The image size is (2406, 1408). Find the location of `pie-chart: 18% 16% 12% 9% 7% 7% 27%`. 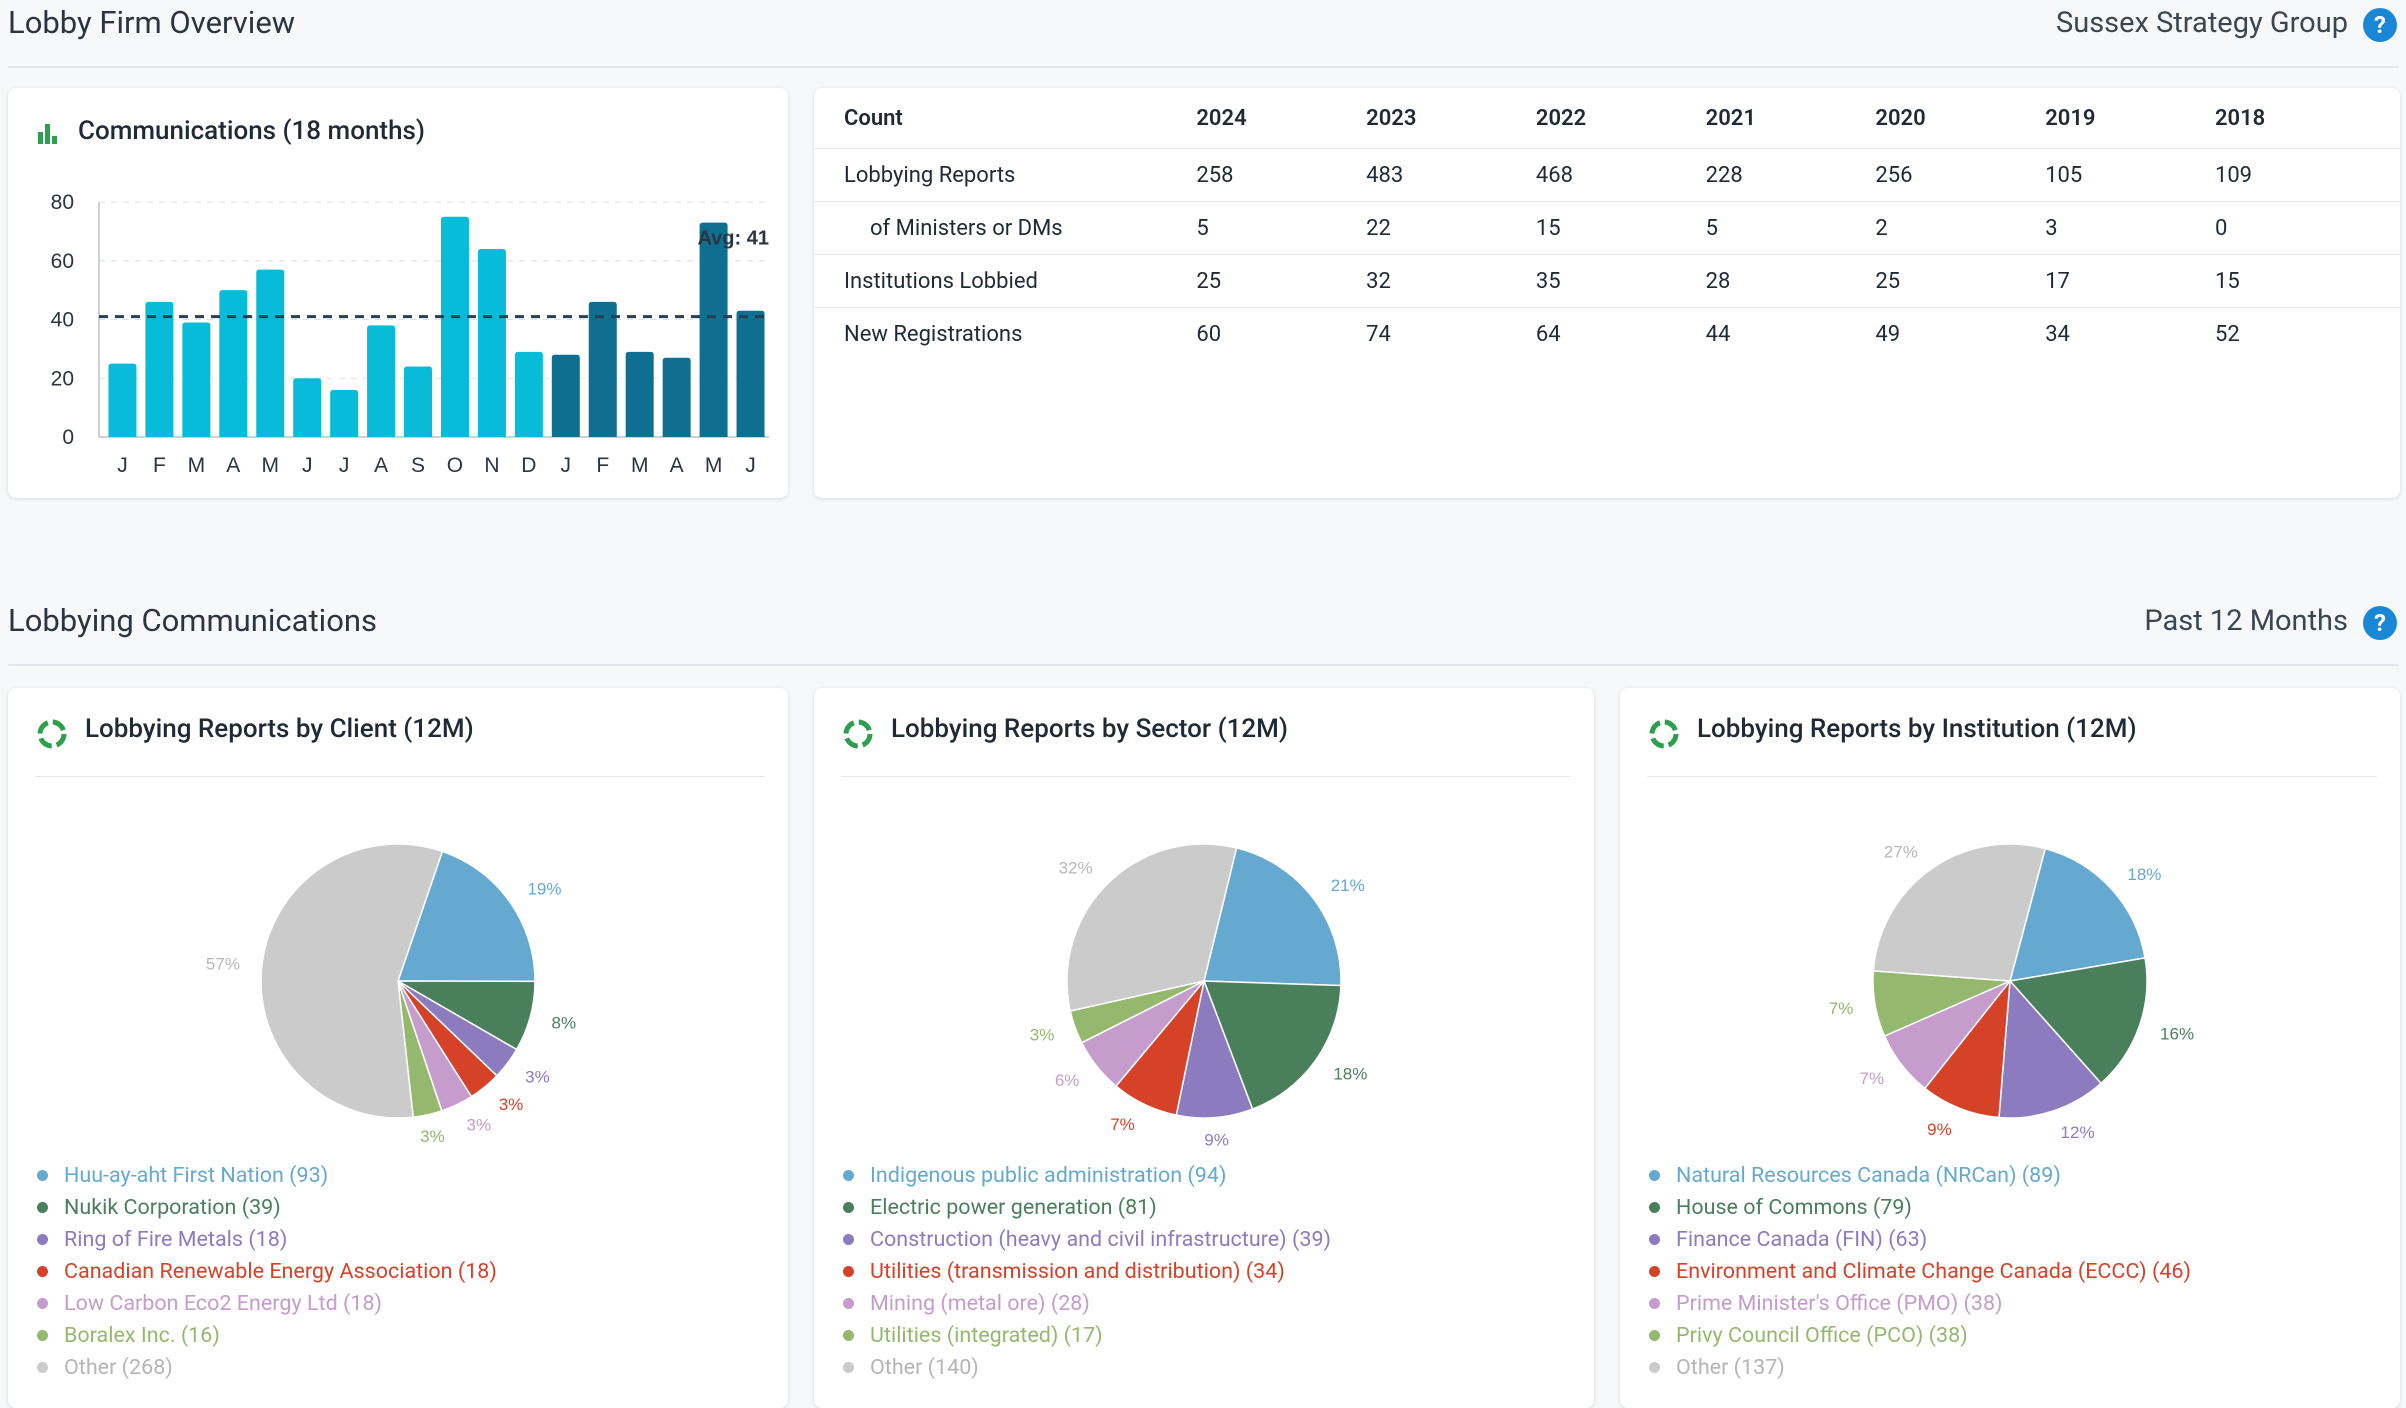

pie-chart: 18% 16% 12% 9% 7% 7% 27% is located at coordinates (2011, 991).